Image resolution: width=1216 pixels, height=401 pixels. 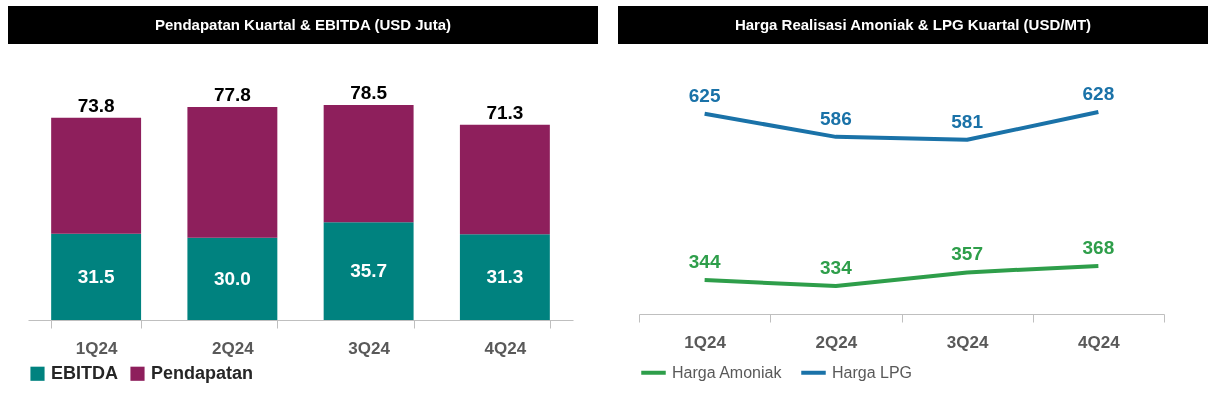 I want to click on total-label: 78.5, so click(x=369, y=92).